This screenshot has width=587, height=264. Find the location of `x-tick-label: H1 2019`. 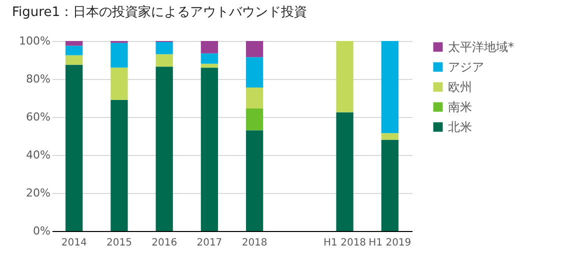

x-tick-label: H1 2019 is located at coordinates (390, 243).